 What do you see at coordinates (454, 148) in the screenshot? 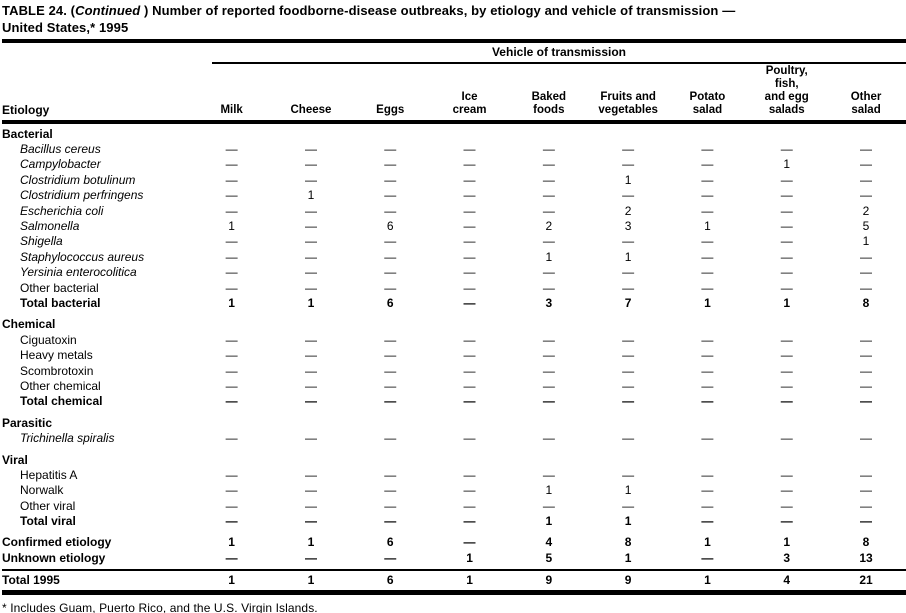
I see `table-row: Bacillus cereus — — — — — — — — —` at bounding box center [454, 148].